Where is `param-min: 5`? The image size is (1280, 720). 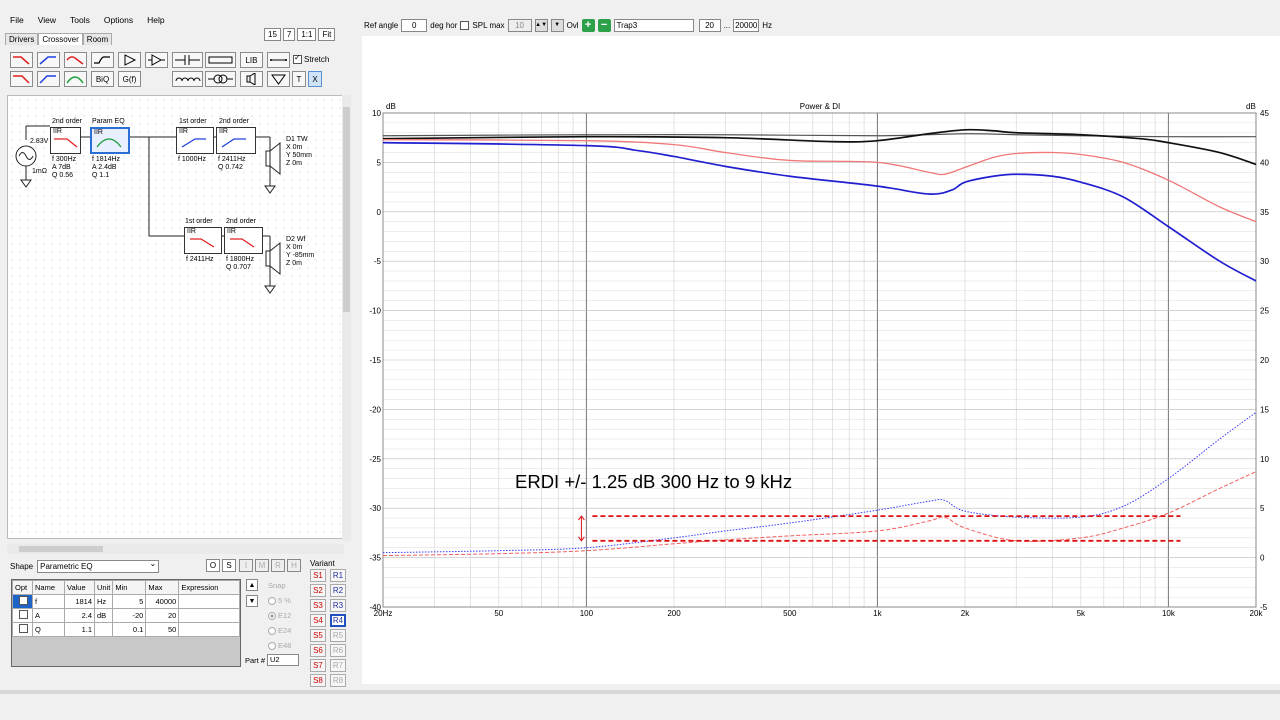 param-min: 5 is located at coordinates (129, 601).